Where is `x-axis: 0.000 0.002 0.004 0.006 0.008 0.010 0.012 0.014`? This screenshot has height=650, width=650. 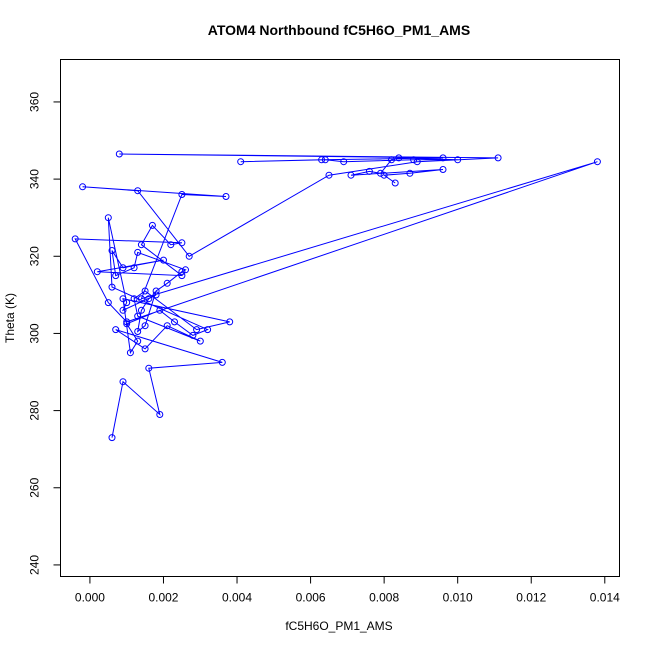 x-axis: 0.000 0.002 0.004 0.006 0.008 0.010 0.012 0.014 is located at coordinates (347, 590).